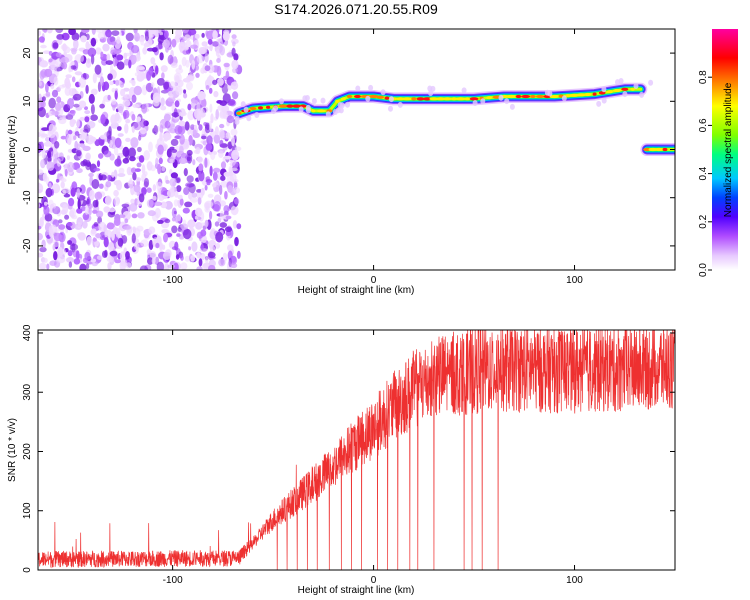  I want to click on spectrogram-xtick-label: 0, so click(374, 280).